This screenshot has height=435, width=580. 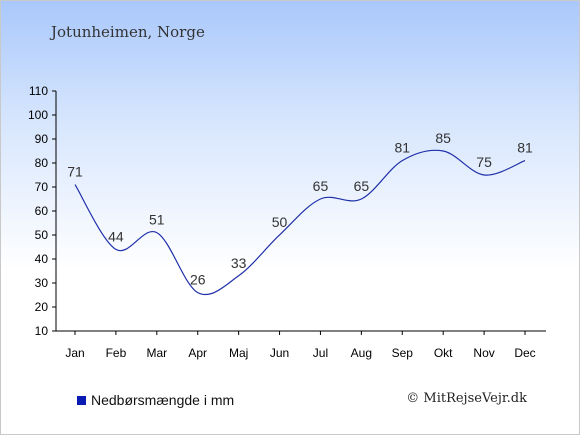 I want to click on x-tick-label: Jul, so click(x=320, y=353).